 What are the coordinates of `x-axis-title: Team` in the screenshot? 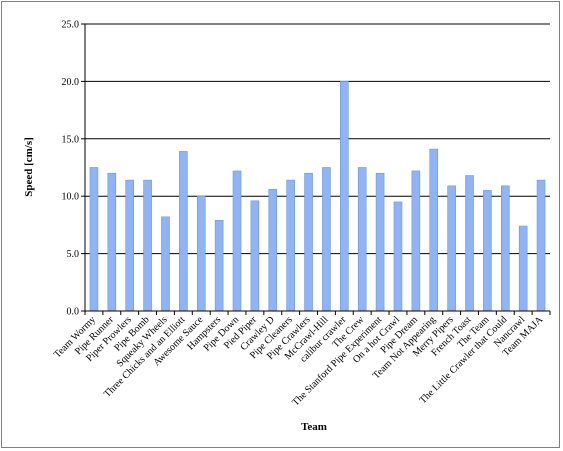 It's located at (314, 427).